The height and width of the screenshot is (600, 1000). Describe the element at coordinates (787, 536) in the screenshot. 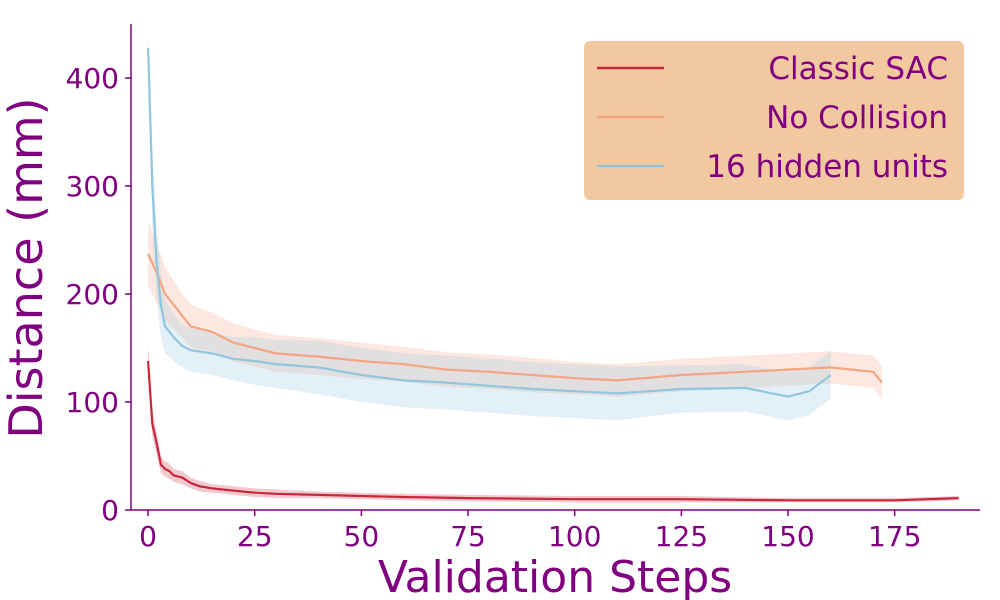

I see `x-tick-label: 150` at that location.